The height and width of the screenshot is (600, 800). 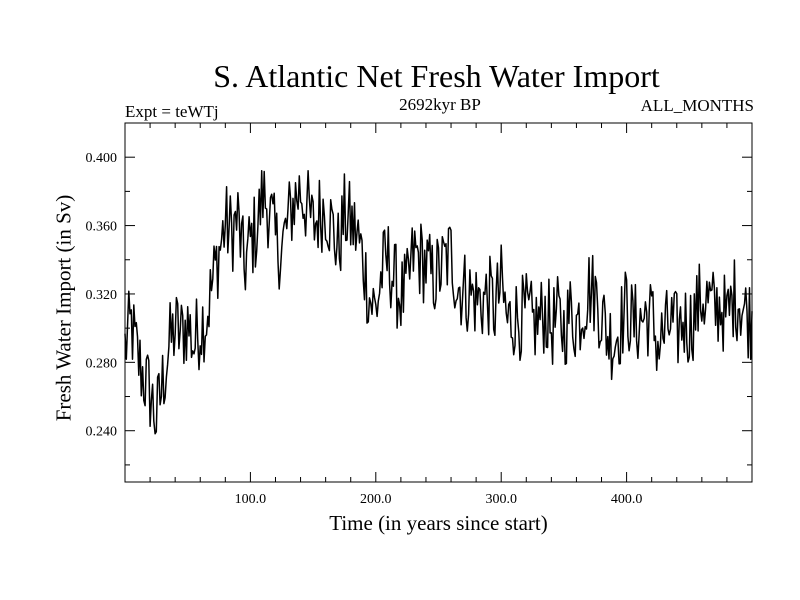 I want to click on y-tick-label: 0.280, so click(x=102, y=363).